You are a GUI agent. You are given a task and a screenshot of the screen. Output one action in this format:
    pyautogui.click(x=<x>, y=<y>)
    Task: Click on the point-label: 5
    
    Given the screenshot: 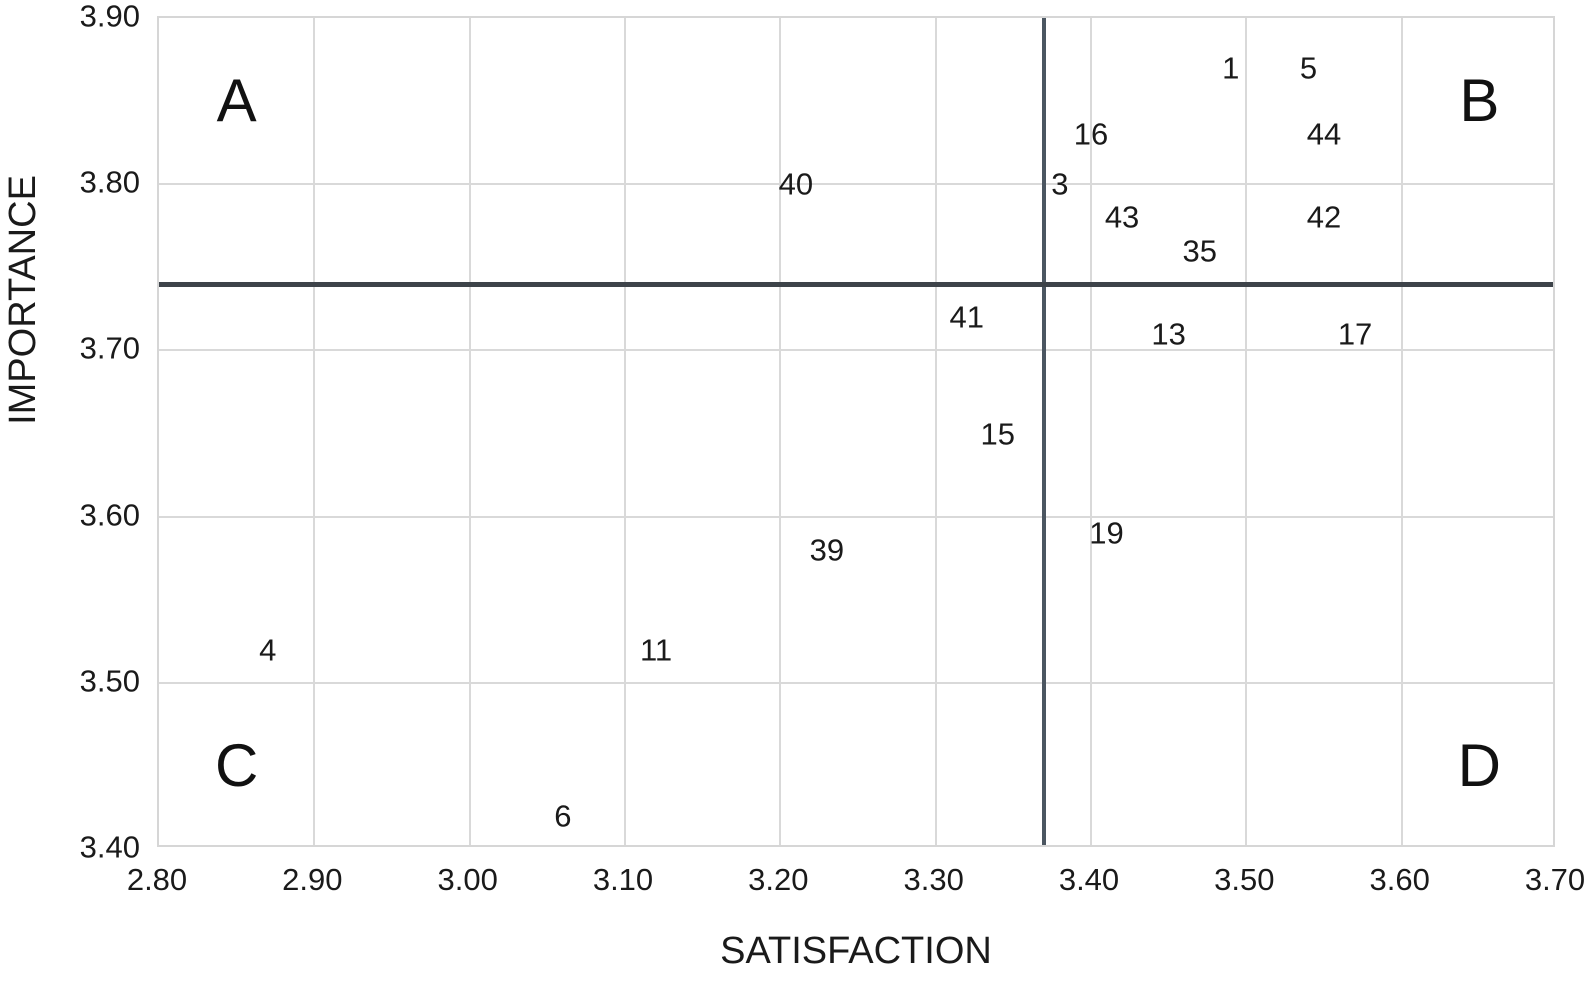 What is the action you would take?
    pyautogui.click(x=1308, y=68)
    